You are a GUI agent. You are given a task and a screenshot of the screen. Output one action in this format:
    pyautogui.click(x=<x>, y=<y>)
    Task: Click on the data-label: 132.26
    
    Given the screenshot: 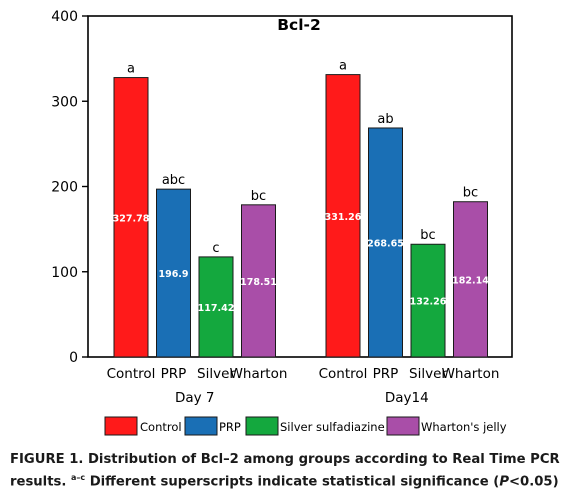 What is the action you would take?
    pyautogui.click(x=428, y=302)
    